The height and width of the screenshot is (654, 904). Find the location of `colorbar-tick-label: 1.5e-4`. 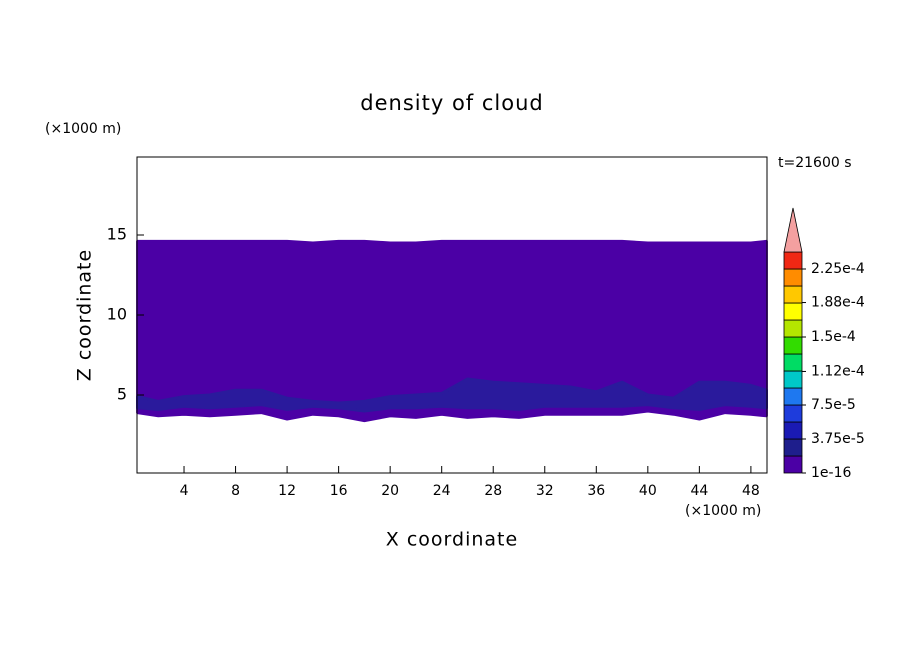

colorbar-tick-label: 1.5e-4 is located at coordinates (833, 337).